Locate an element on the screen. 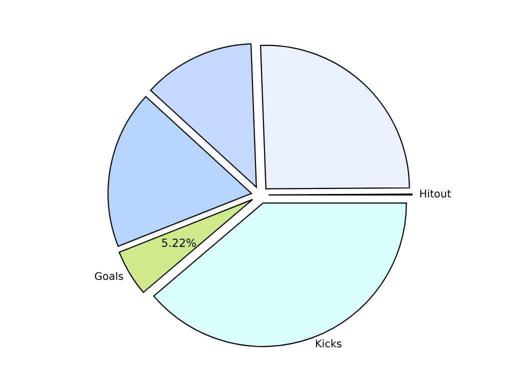  data-label: 5.22% is located at coordinates (179, 242).